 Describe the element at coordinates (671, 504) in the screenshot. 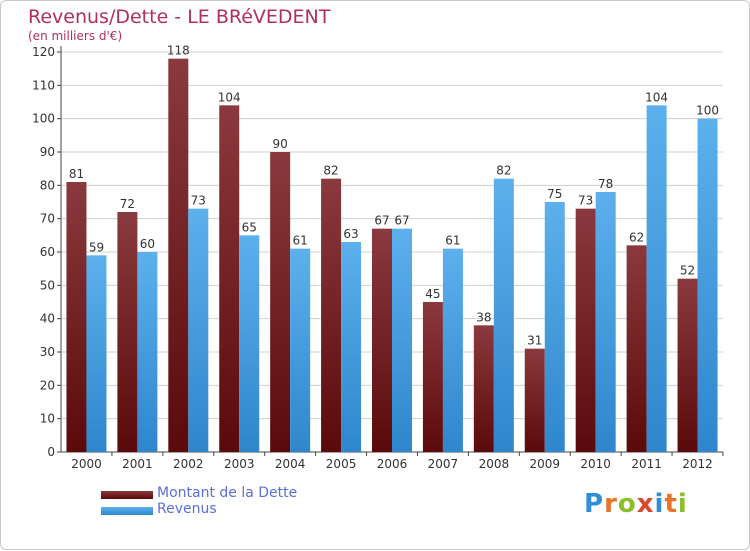

I see `logo-letter: t` at that location.